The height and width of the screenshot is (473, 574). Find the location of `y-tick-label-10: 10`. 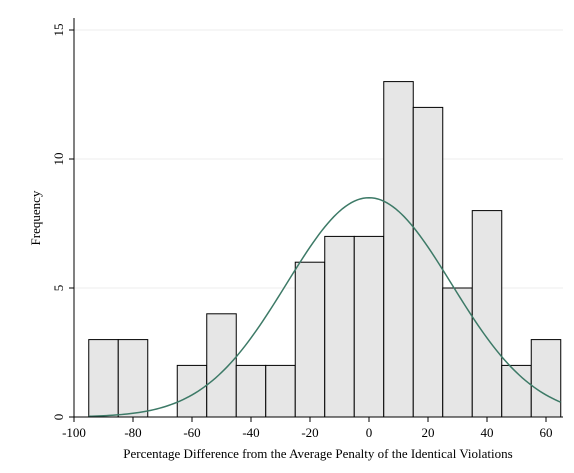

y-tick-label-10: 10 is located at coordinates (58, 159).